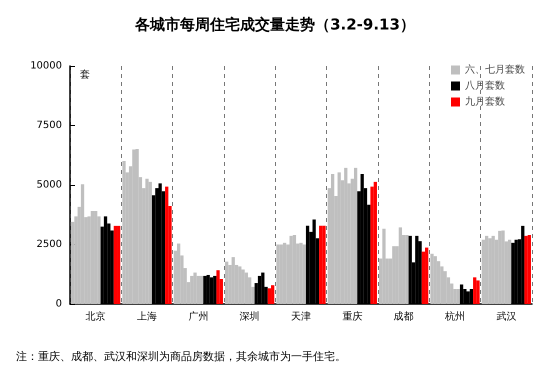 This screenshot has width=550, height=378. Describe the element at coordinates (96, 316) in the screenshot. I see `x-tick-label: 北京` at that location.